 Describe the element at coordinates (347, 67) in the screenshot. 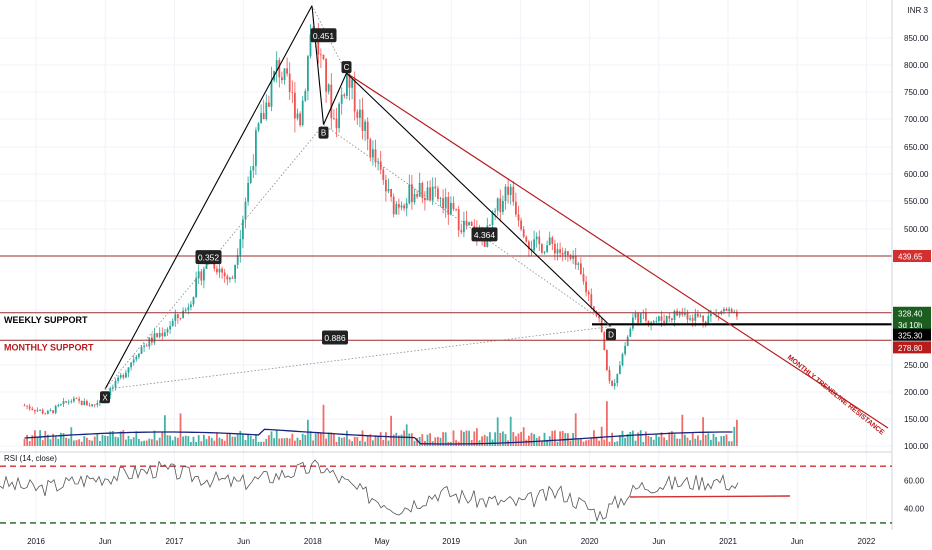

I see `pattern-point-label: C` at that location.